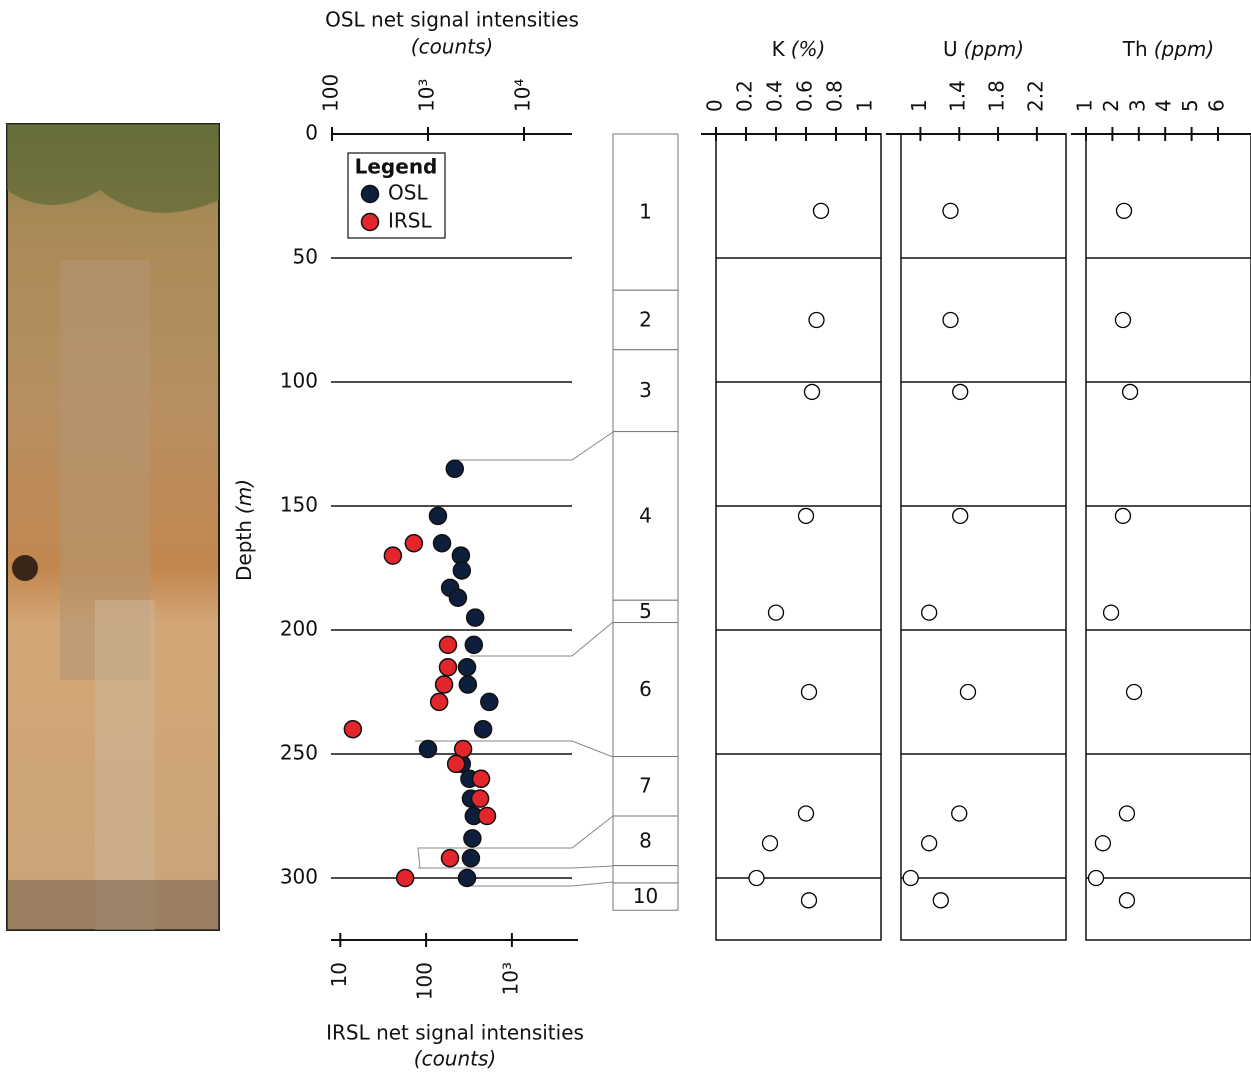 The height and width of the screenshot is (1072, 1251). I want to click on x-axis-tick-label: 100, so click(331, 93).